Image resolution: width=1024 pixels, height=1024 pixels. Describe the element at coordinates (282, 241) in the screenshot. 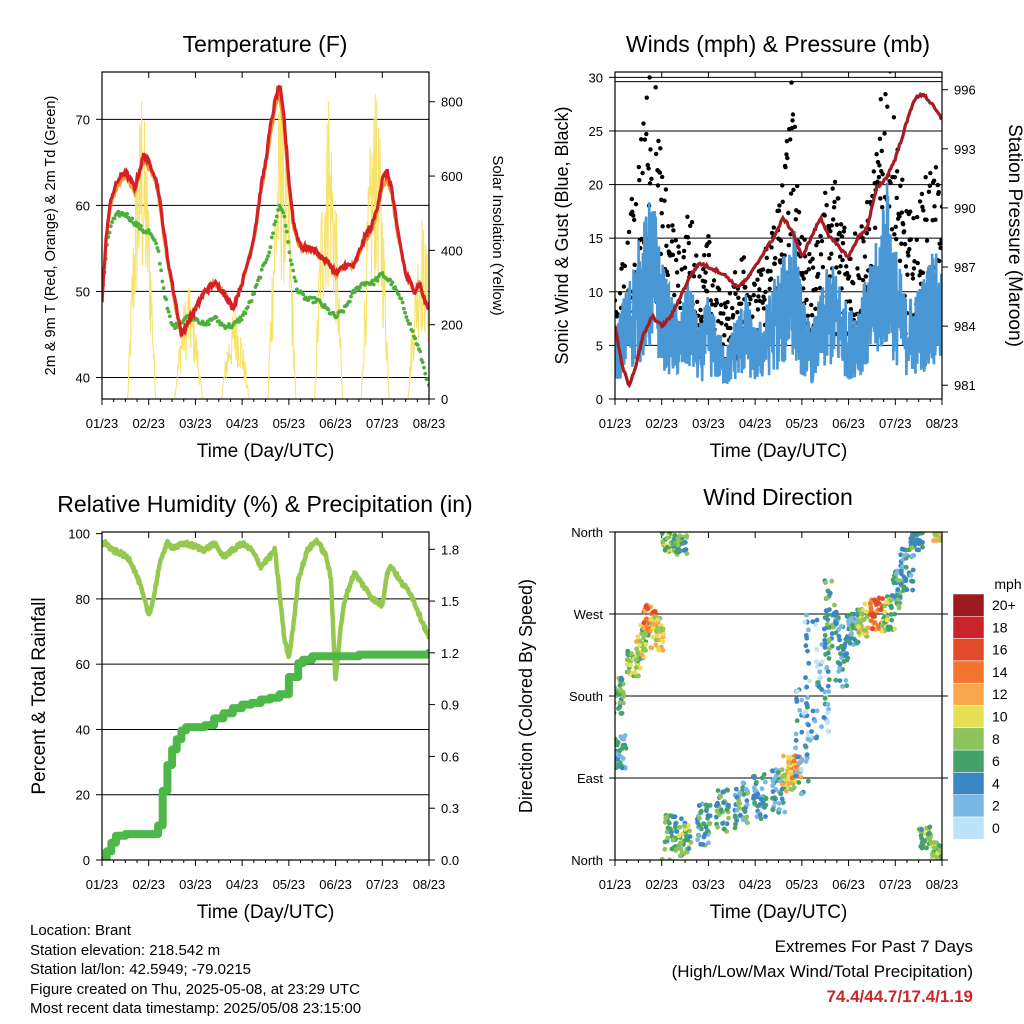

I see `solar-insolation-line` at that location.